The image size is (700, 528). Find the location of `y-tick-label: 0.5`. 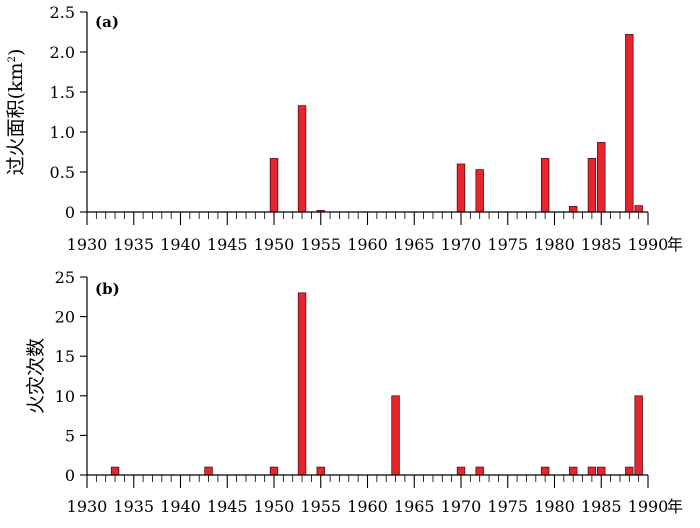

y-tick-label: 0.5 is located at coordinates (62, 172).